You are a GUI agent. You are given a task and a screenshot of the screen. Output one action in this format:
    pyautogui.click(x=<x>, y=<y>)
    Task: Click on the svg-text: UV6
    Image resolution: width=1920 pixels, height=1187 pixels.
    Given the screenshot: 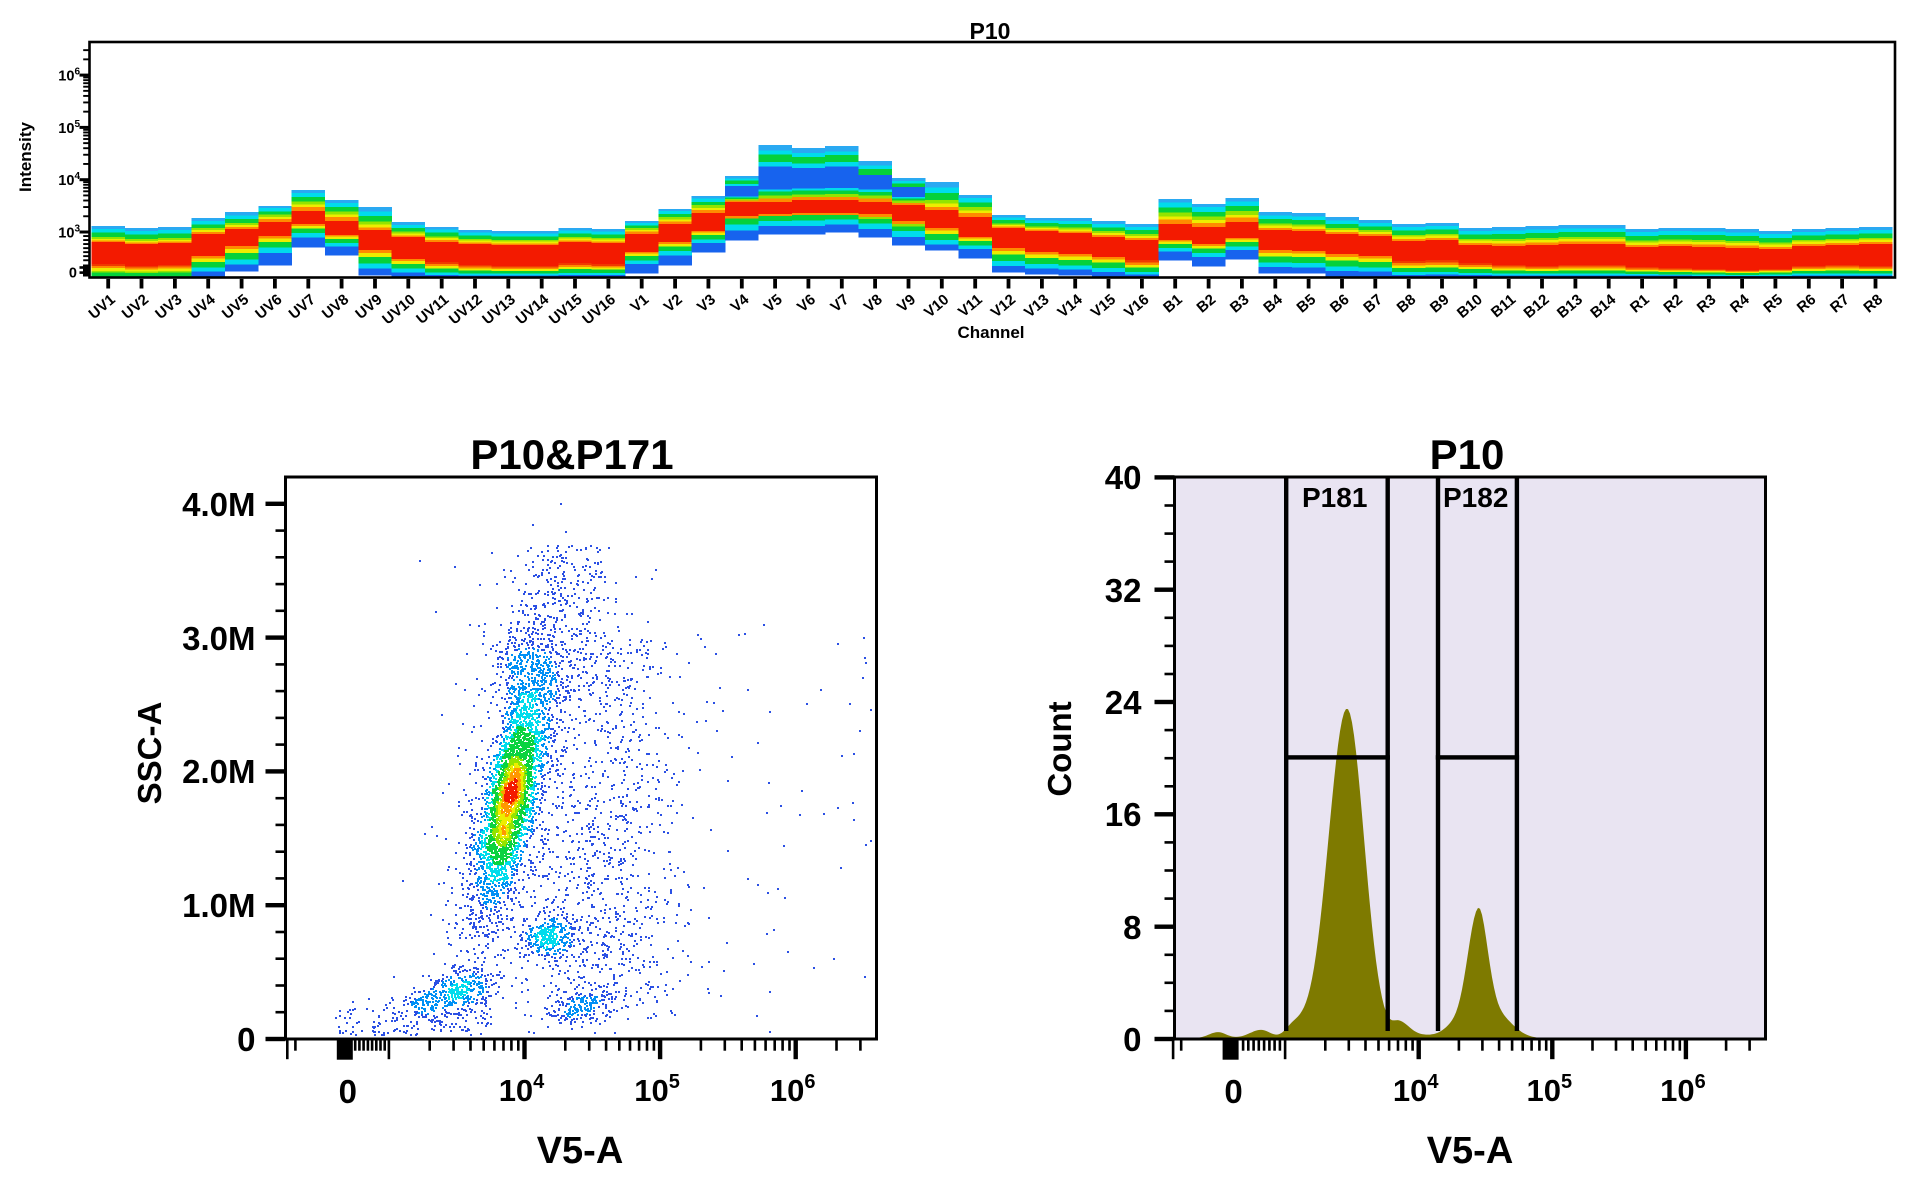 What is the action you would take?
    pyautogui.click(x=268, y=307)
    